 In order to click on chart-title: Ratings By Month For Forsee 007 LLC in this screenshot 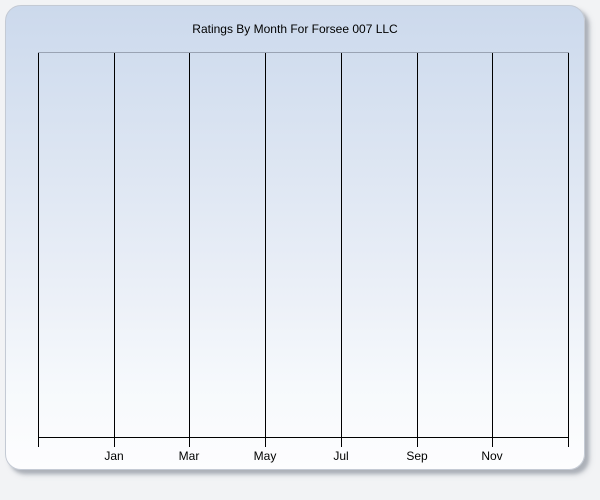, I will do `click(295, 29)`.